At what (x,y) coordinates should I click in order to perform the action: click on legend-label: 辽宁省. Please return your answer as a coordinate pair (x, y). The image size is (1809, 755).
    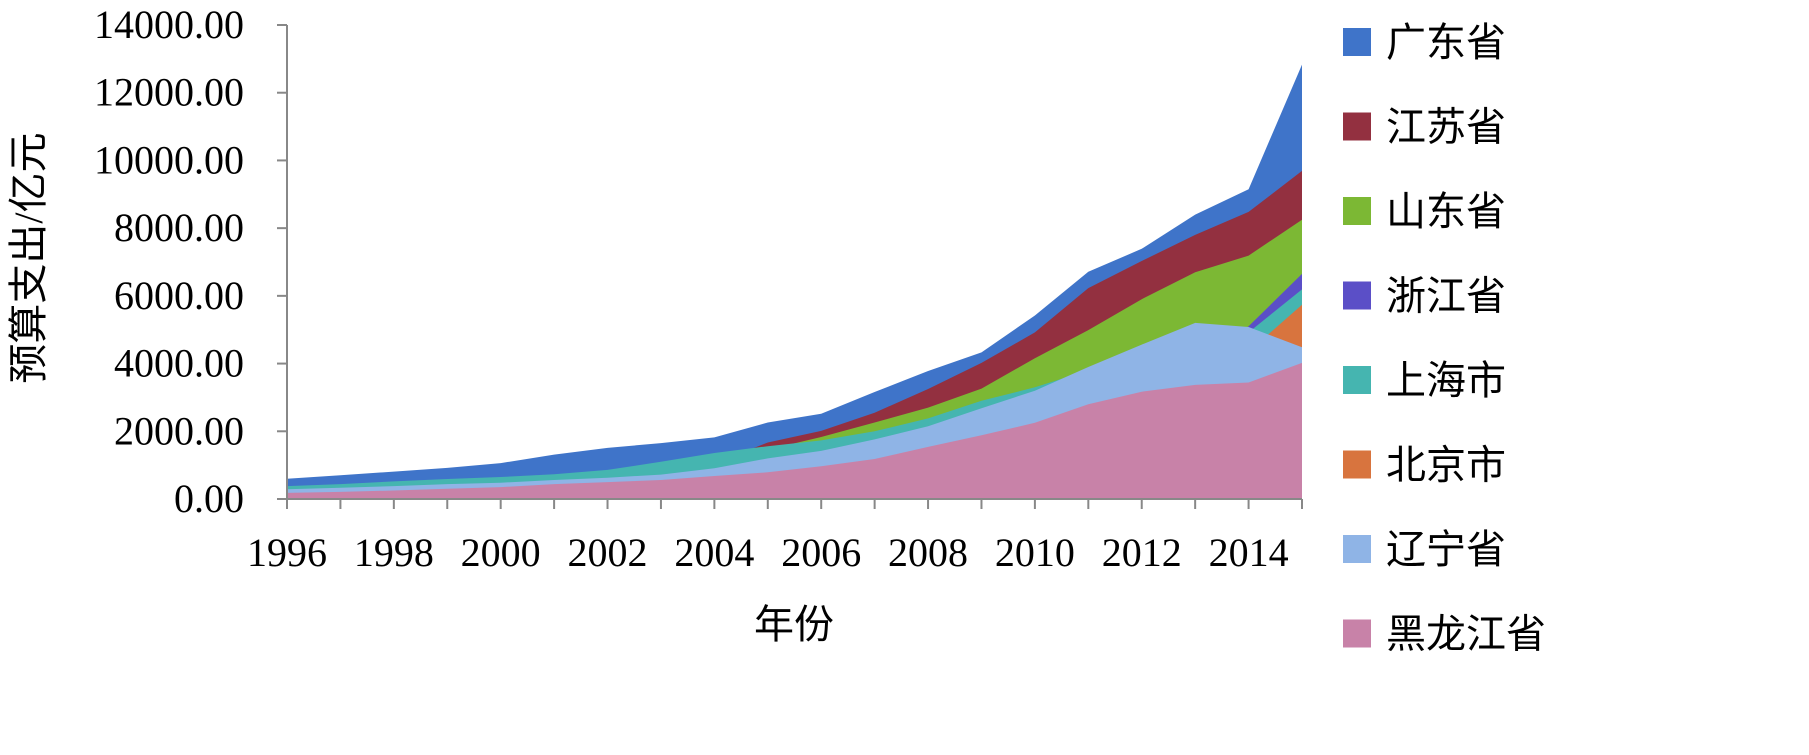
    Looking at the image, I should click on (1446, 549).